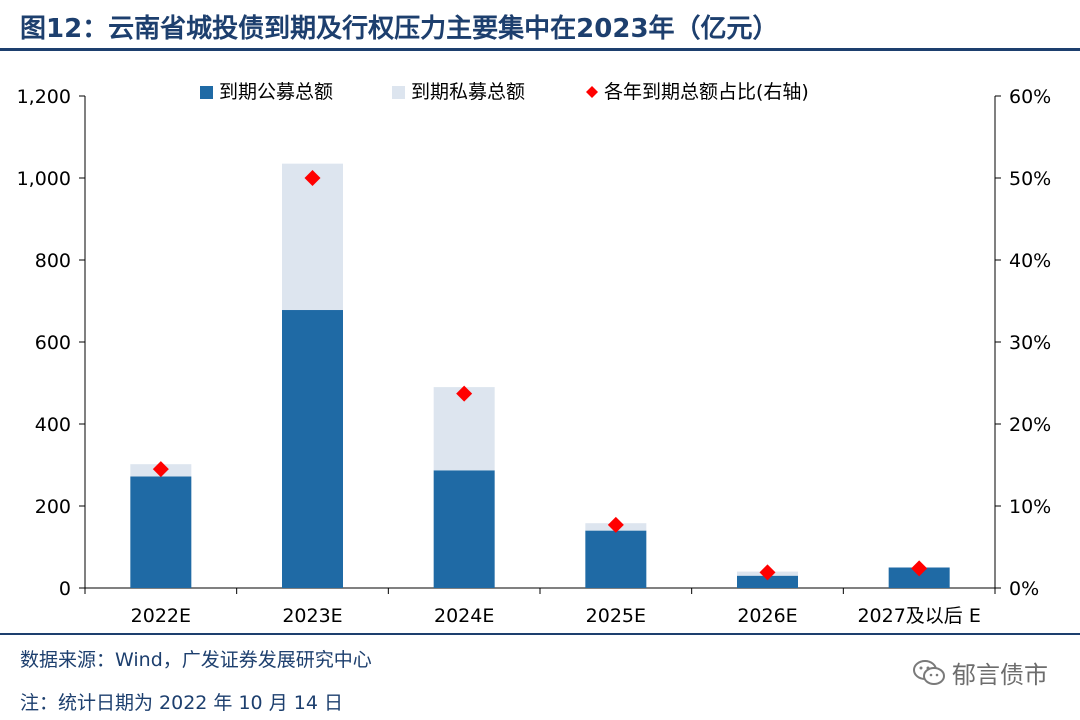  Describe the element at coordinates (44, 179) in the screenshot. I see `y-tick-label: 1,000` at that location.